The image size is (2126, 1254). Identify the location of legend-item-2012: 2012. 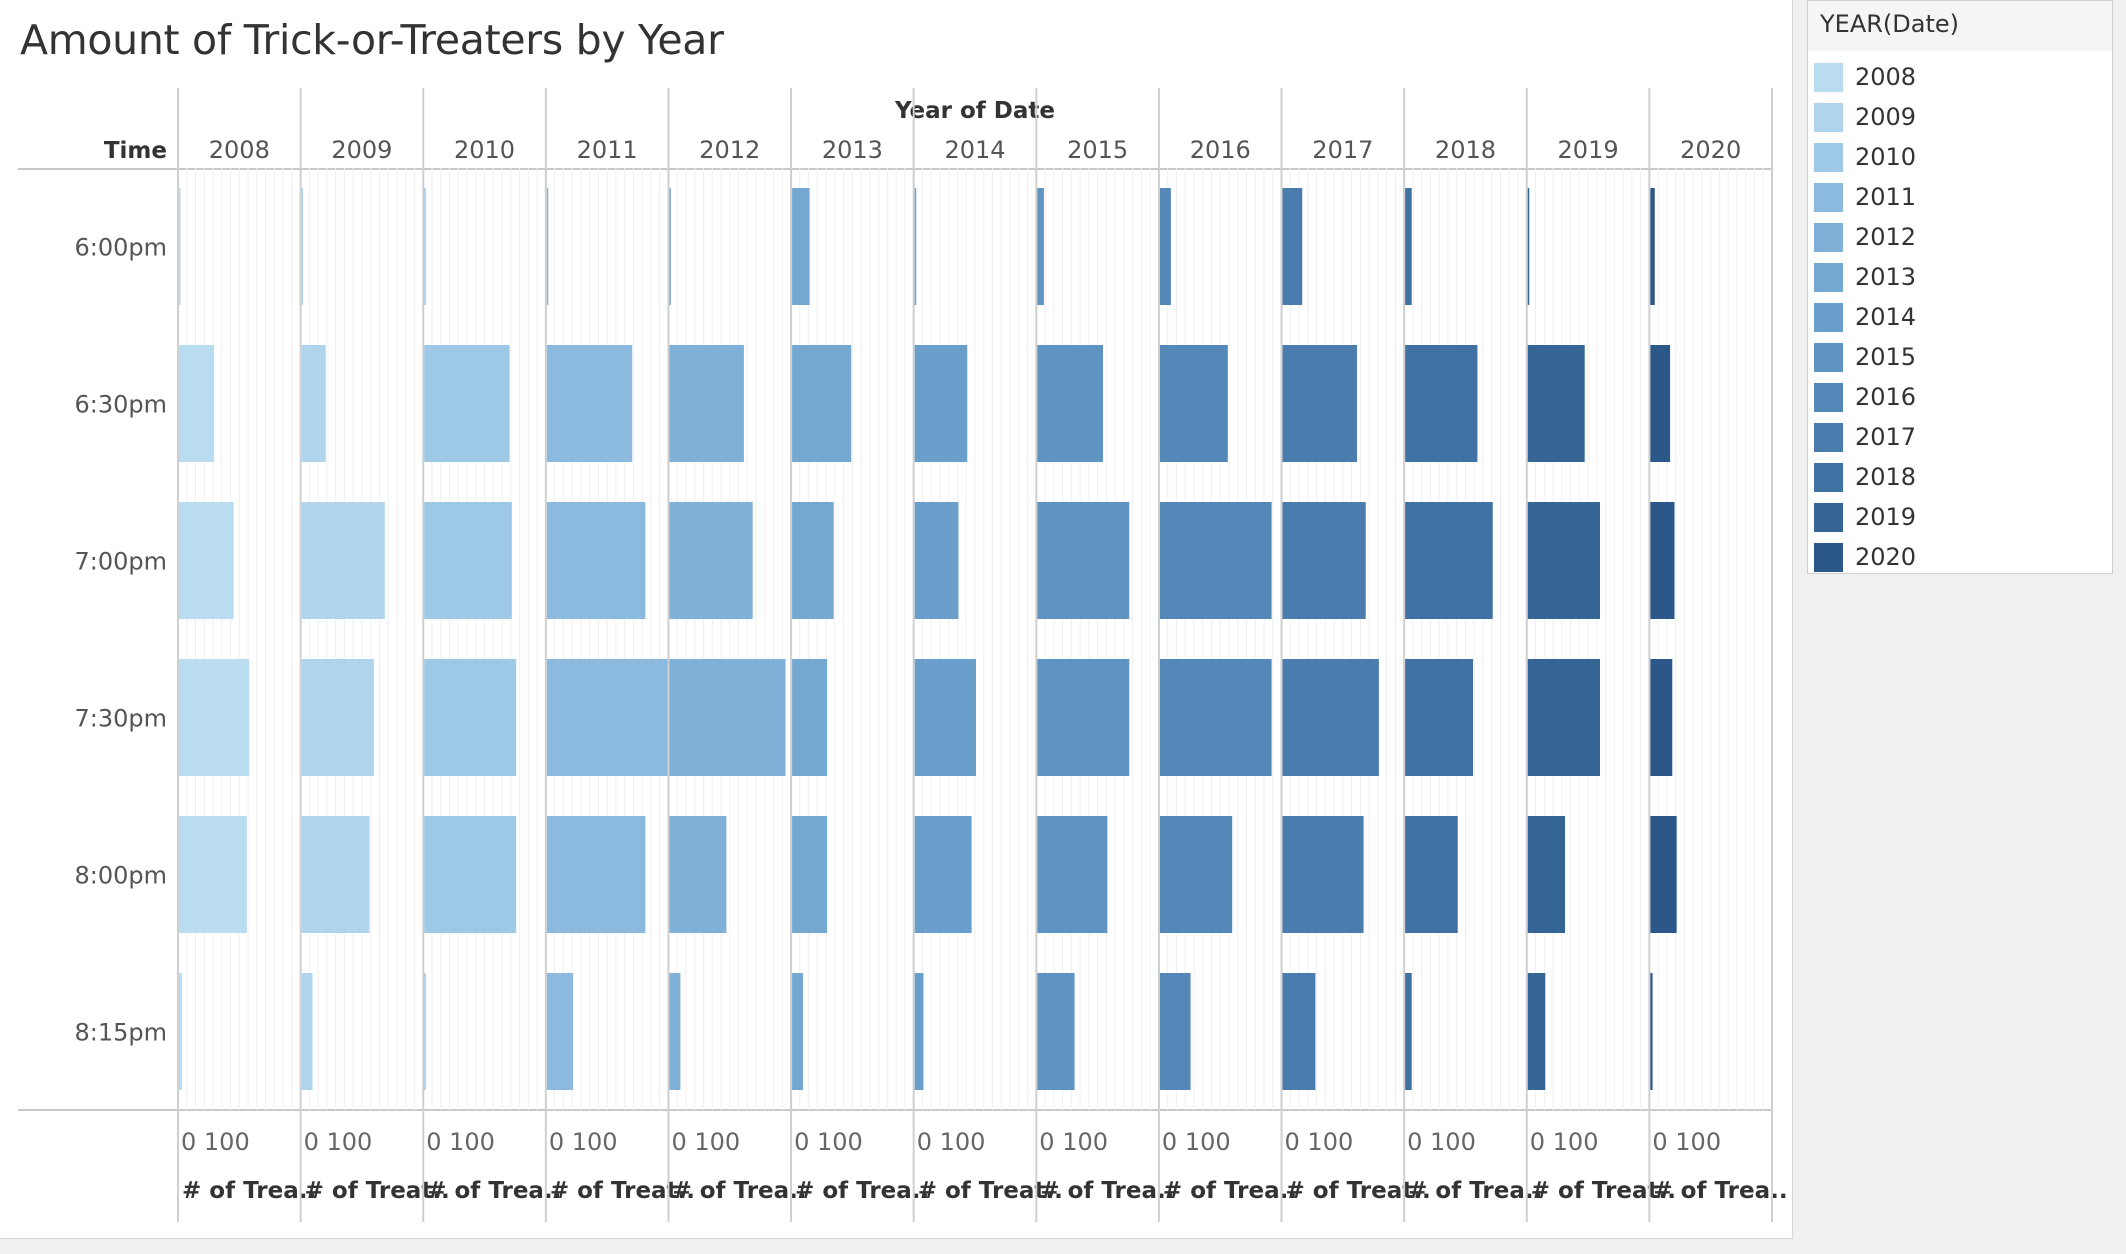
(1960, 237).